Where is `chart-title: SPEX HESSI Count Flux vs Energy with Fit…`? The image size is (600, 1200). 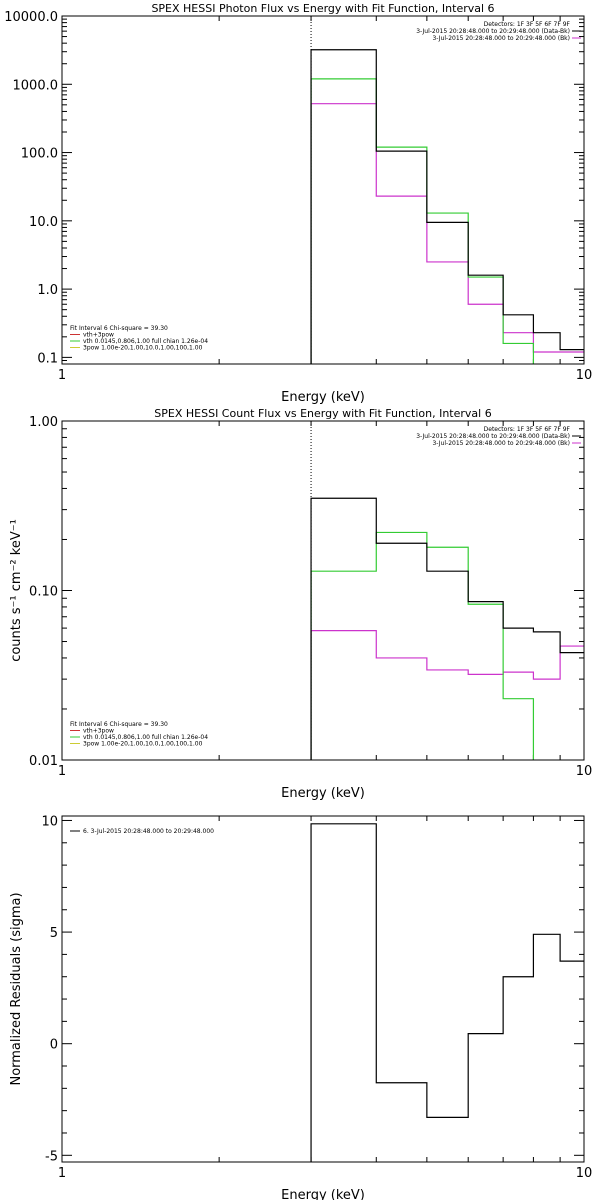
chart-title: SPEX HESSI Count Flux vs Energy with Fit… is located at coordinates (322, 413).